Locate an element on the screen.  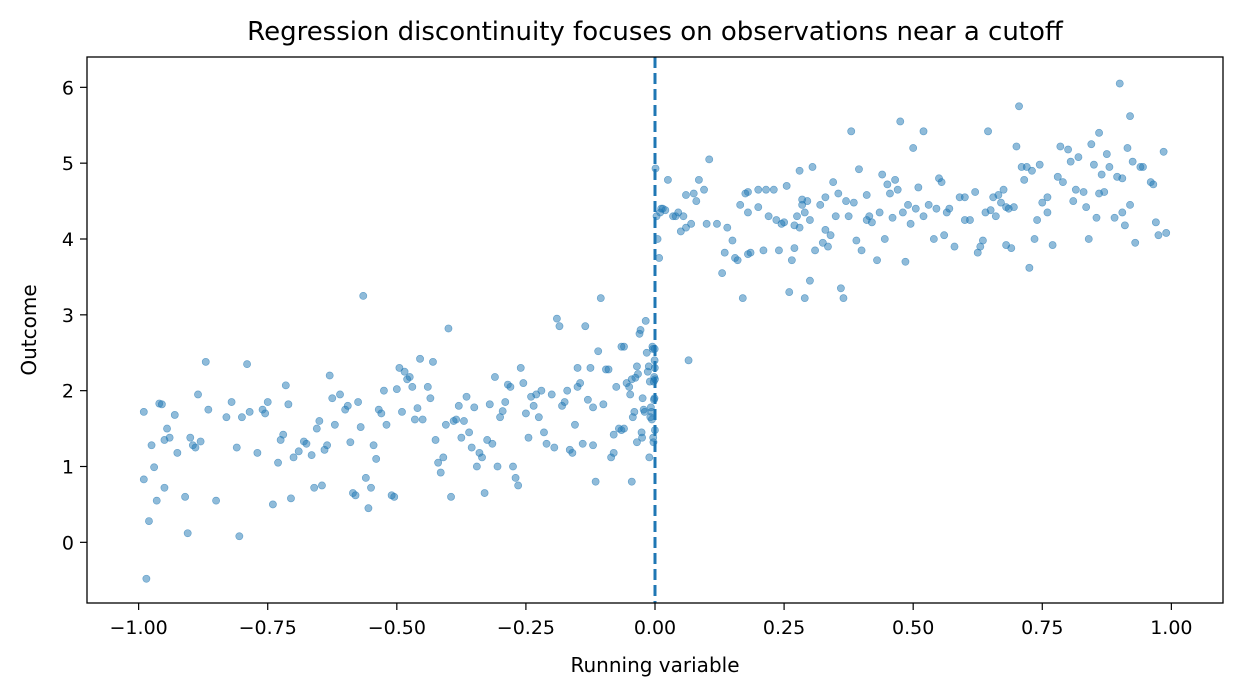
x-tick-label: −0.50 is located at coordinates (397, 628).